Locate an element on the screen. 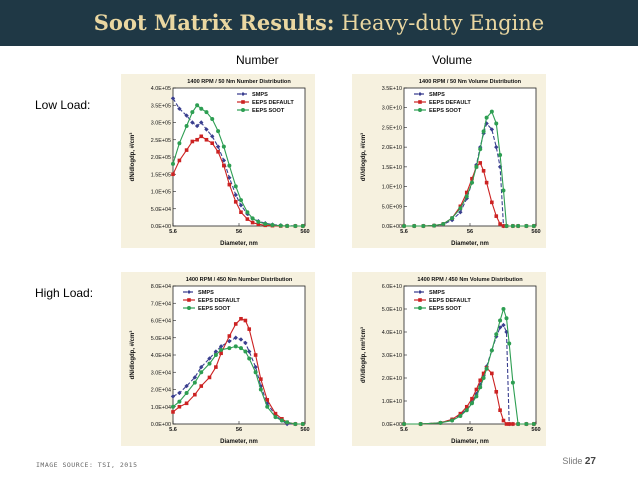  legend-item: EEPS DEFAULT is located at coordinates (442, 103).